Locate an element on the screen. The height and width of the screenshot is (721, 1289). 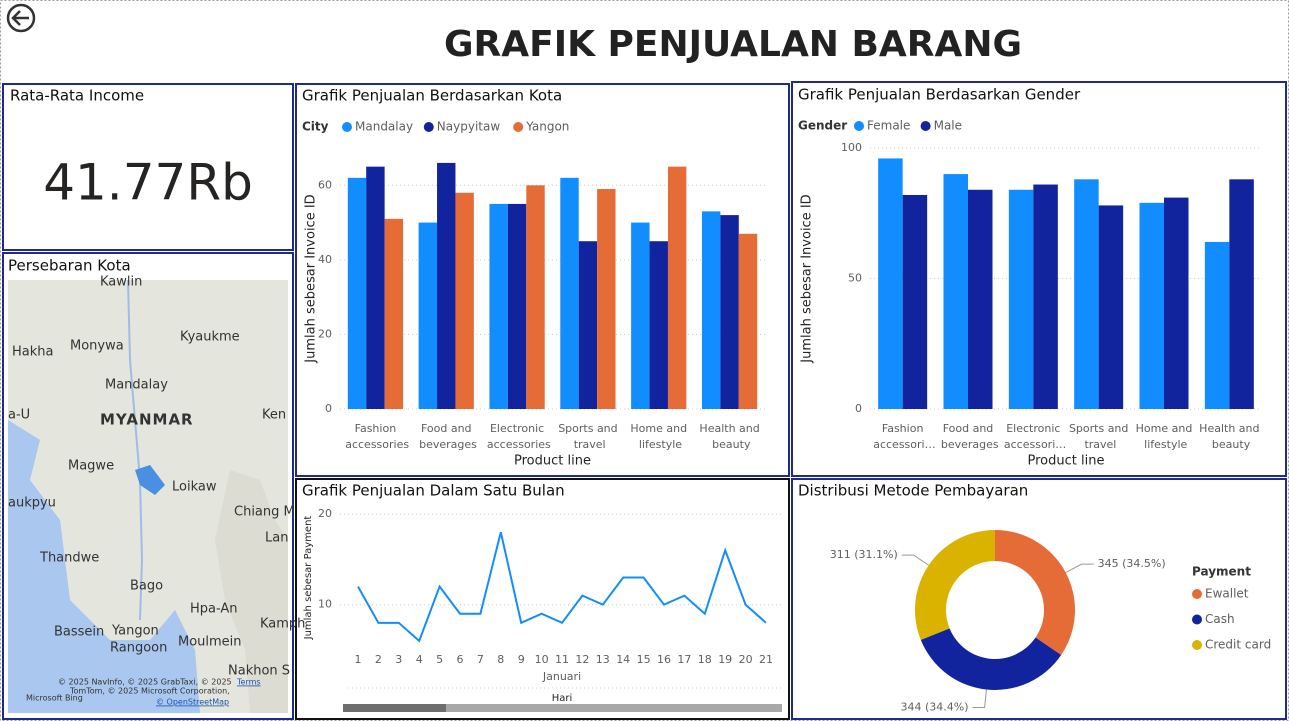
chart-title: Distribusi Metode Pembayaran is located at coordinates (913, 491).